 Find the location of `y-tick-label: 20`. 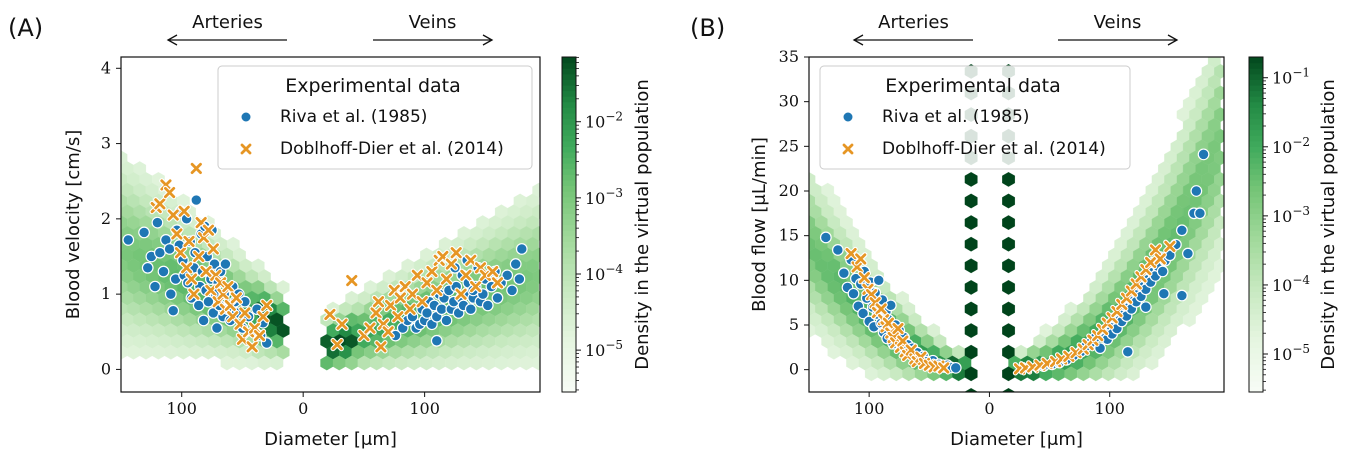

y-tick-label: 20 is located at coordinates (789, 190).